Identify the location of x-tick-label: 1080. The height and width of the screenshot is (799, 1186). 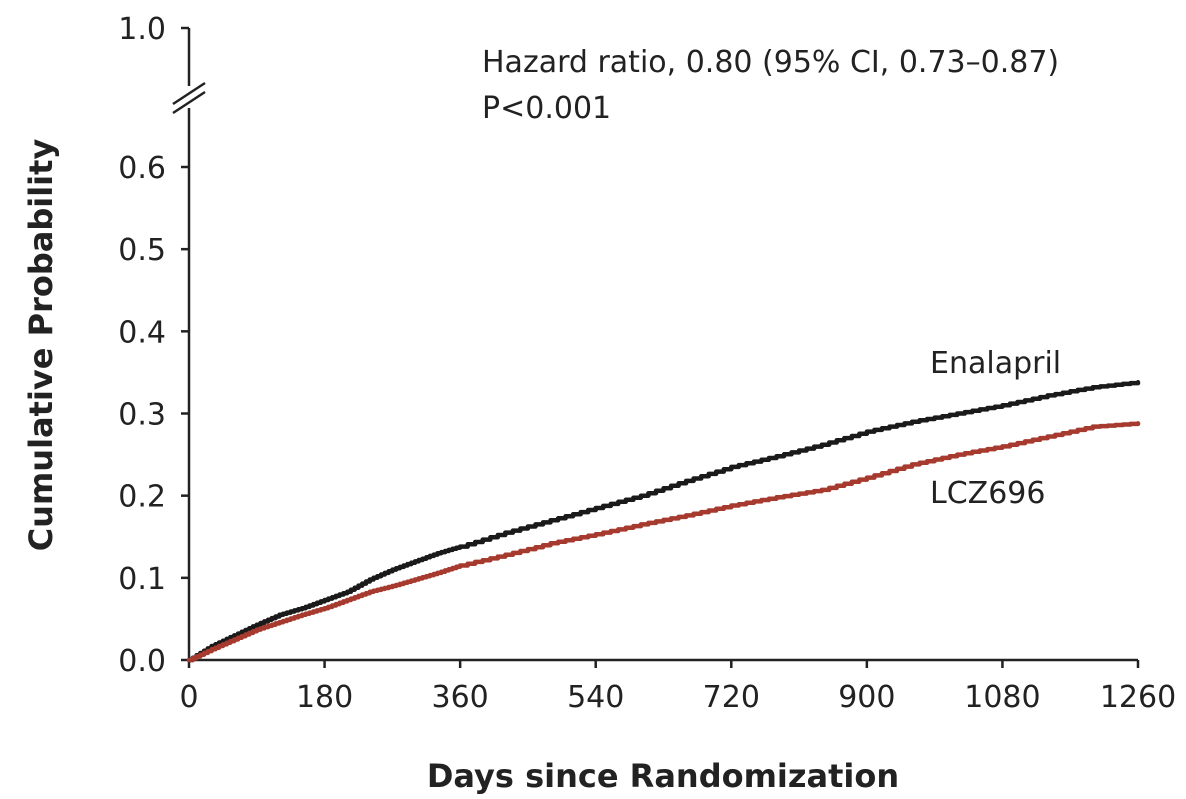
(1002, 697).